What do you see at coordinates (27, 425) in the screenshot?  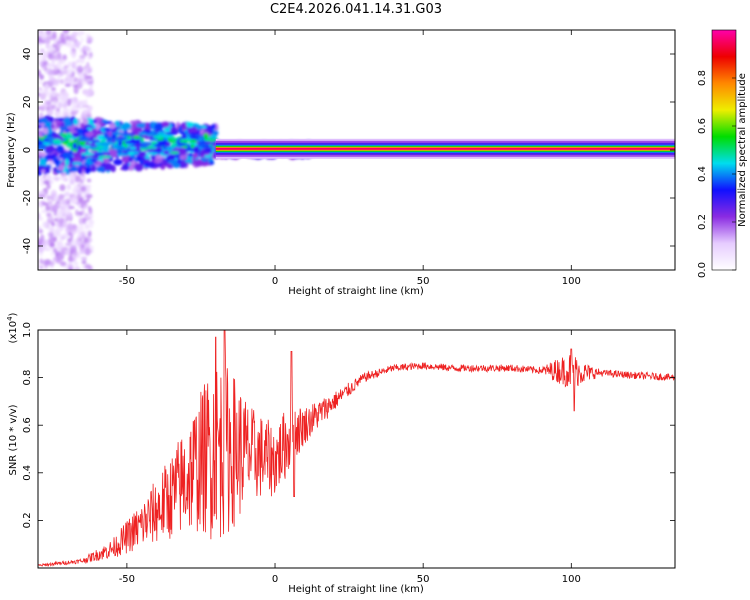 I see `snr-y-tick-label: 0.6` at bounding box center [27, 425].